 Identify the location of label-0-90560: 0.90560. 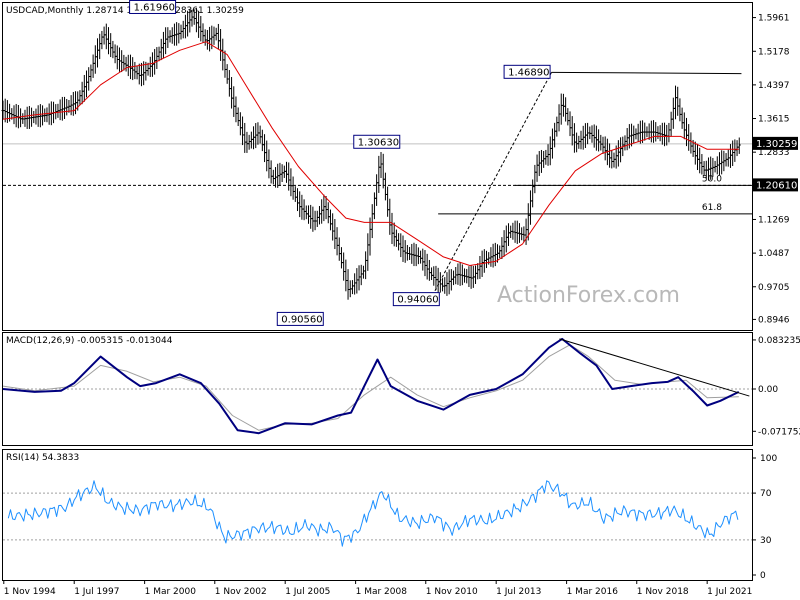
(300, 318).